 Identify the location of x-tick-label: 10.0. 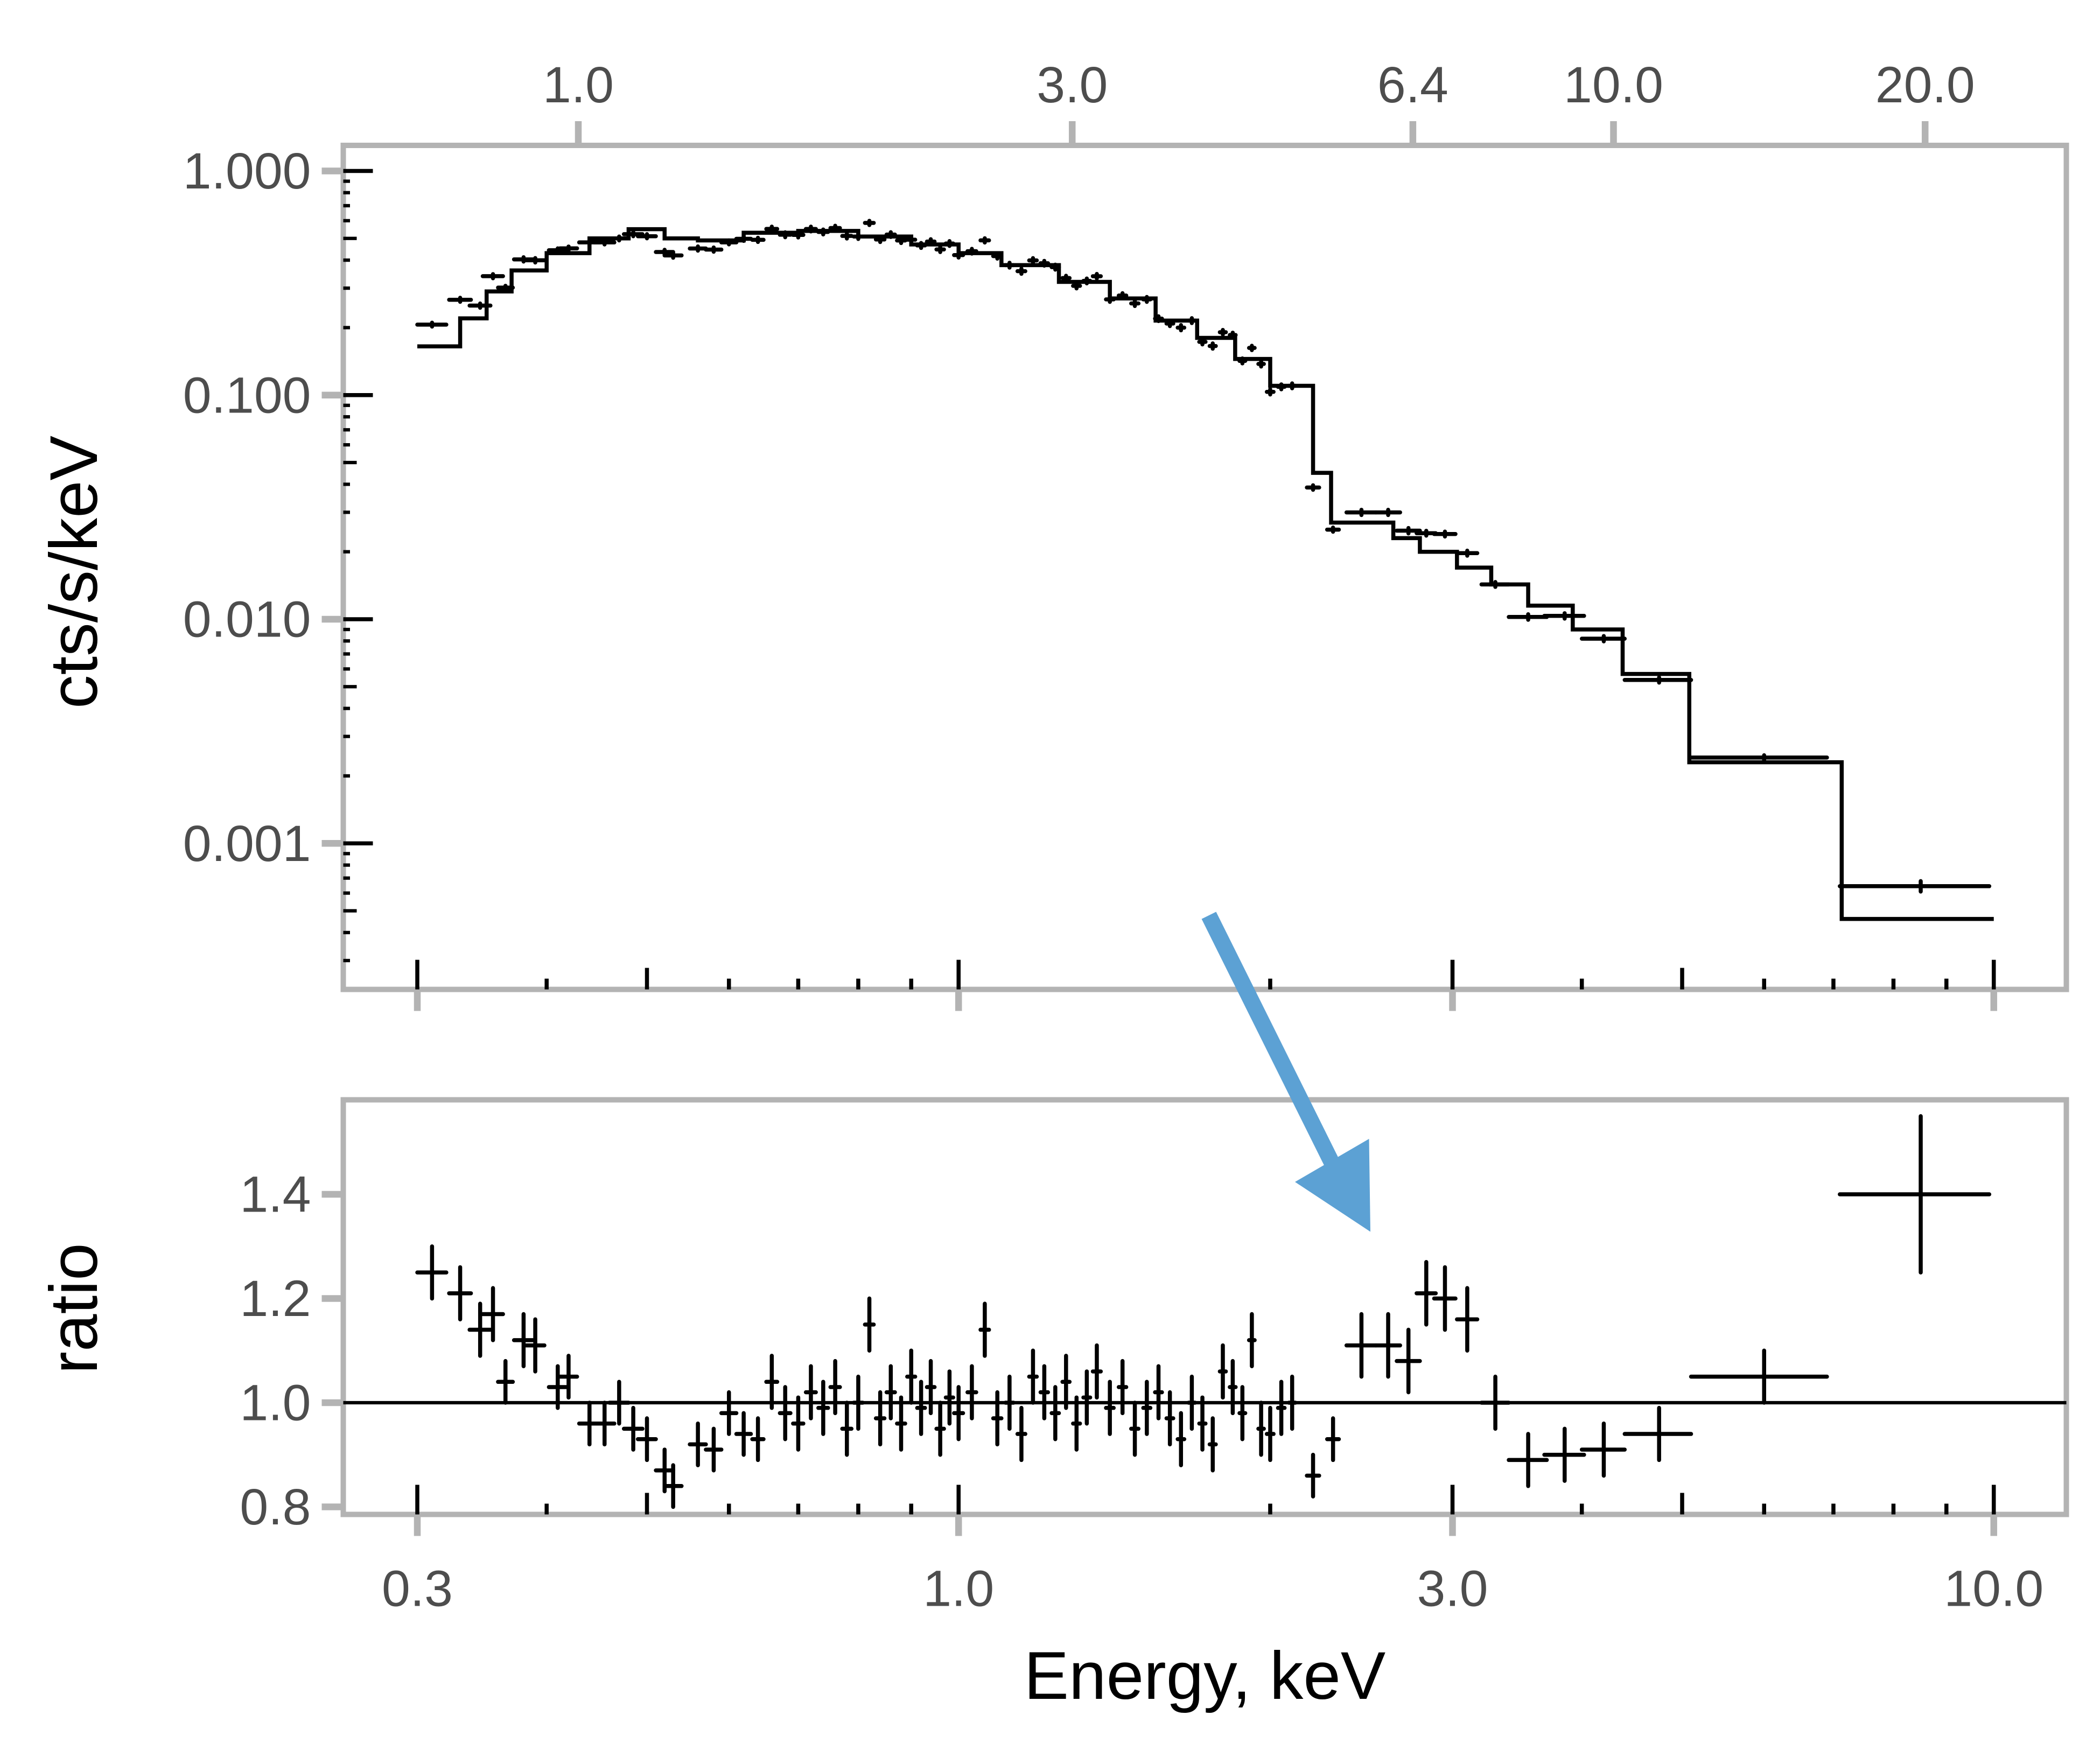
(1993, 1589).